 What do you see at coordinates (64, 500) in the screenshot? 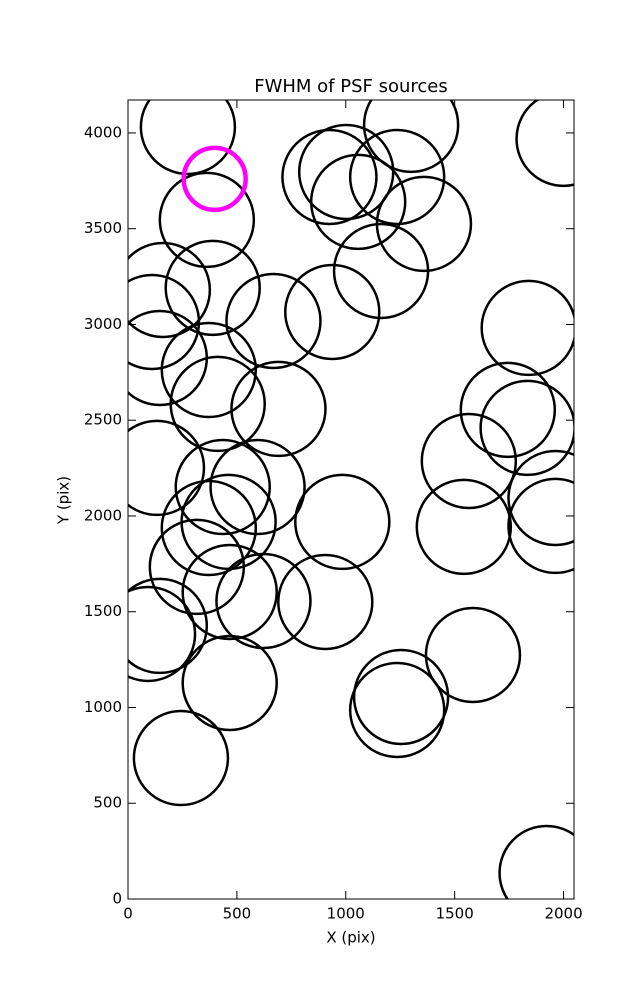
I see `y-axis-label: Y (pix)` at bounding box center [64, 500].